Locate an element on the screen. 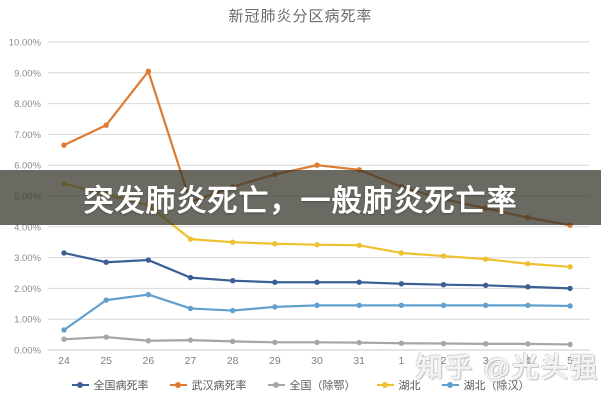 The height and width of the screenshot is (400, 601). watermark-site: 知乎 is located at coordinates (445, 368).